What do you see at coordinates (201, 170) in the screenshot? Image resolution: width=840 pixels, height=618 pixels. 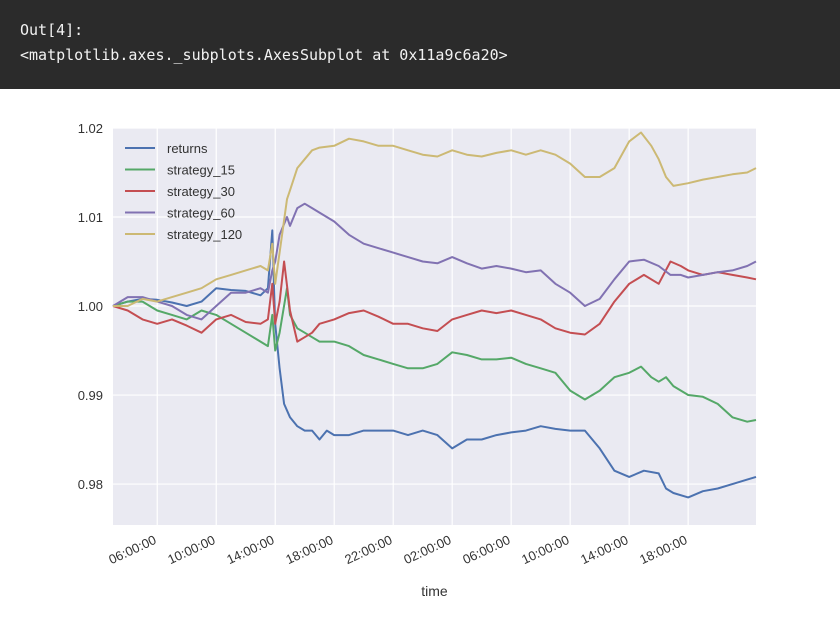 I see `legend-label-strategy-15: strategy_15` at bounding box center [201, 170].